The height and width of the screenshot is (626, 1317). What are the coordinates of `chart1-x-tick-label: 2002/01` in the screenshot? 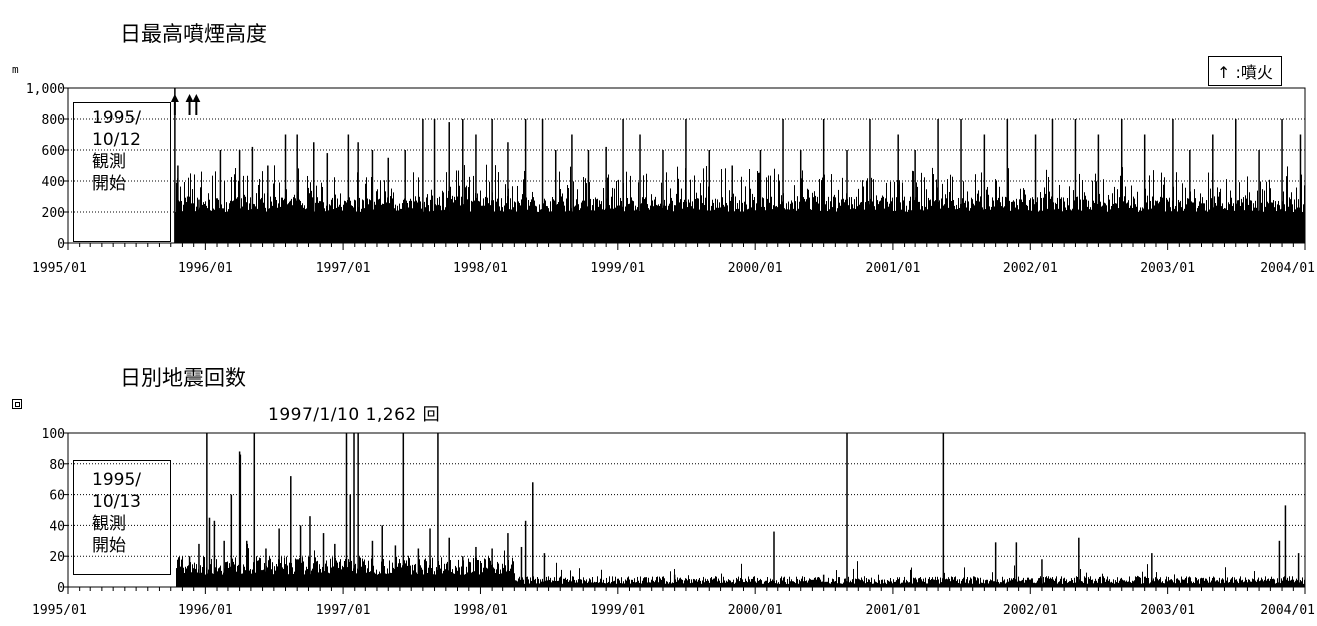 It's located at (1030, 268).